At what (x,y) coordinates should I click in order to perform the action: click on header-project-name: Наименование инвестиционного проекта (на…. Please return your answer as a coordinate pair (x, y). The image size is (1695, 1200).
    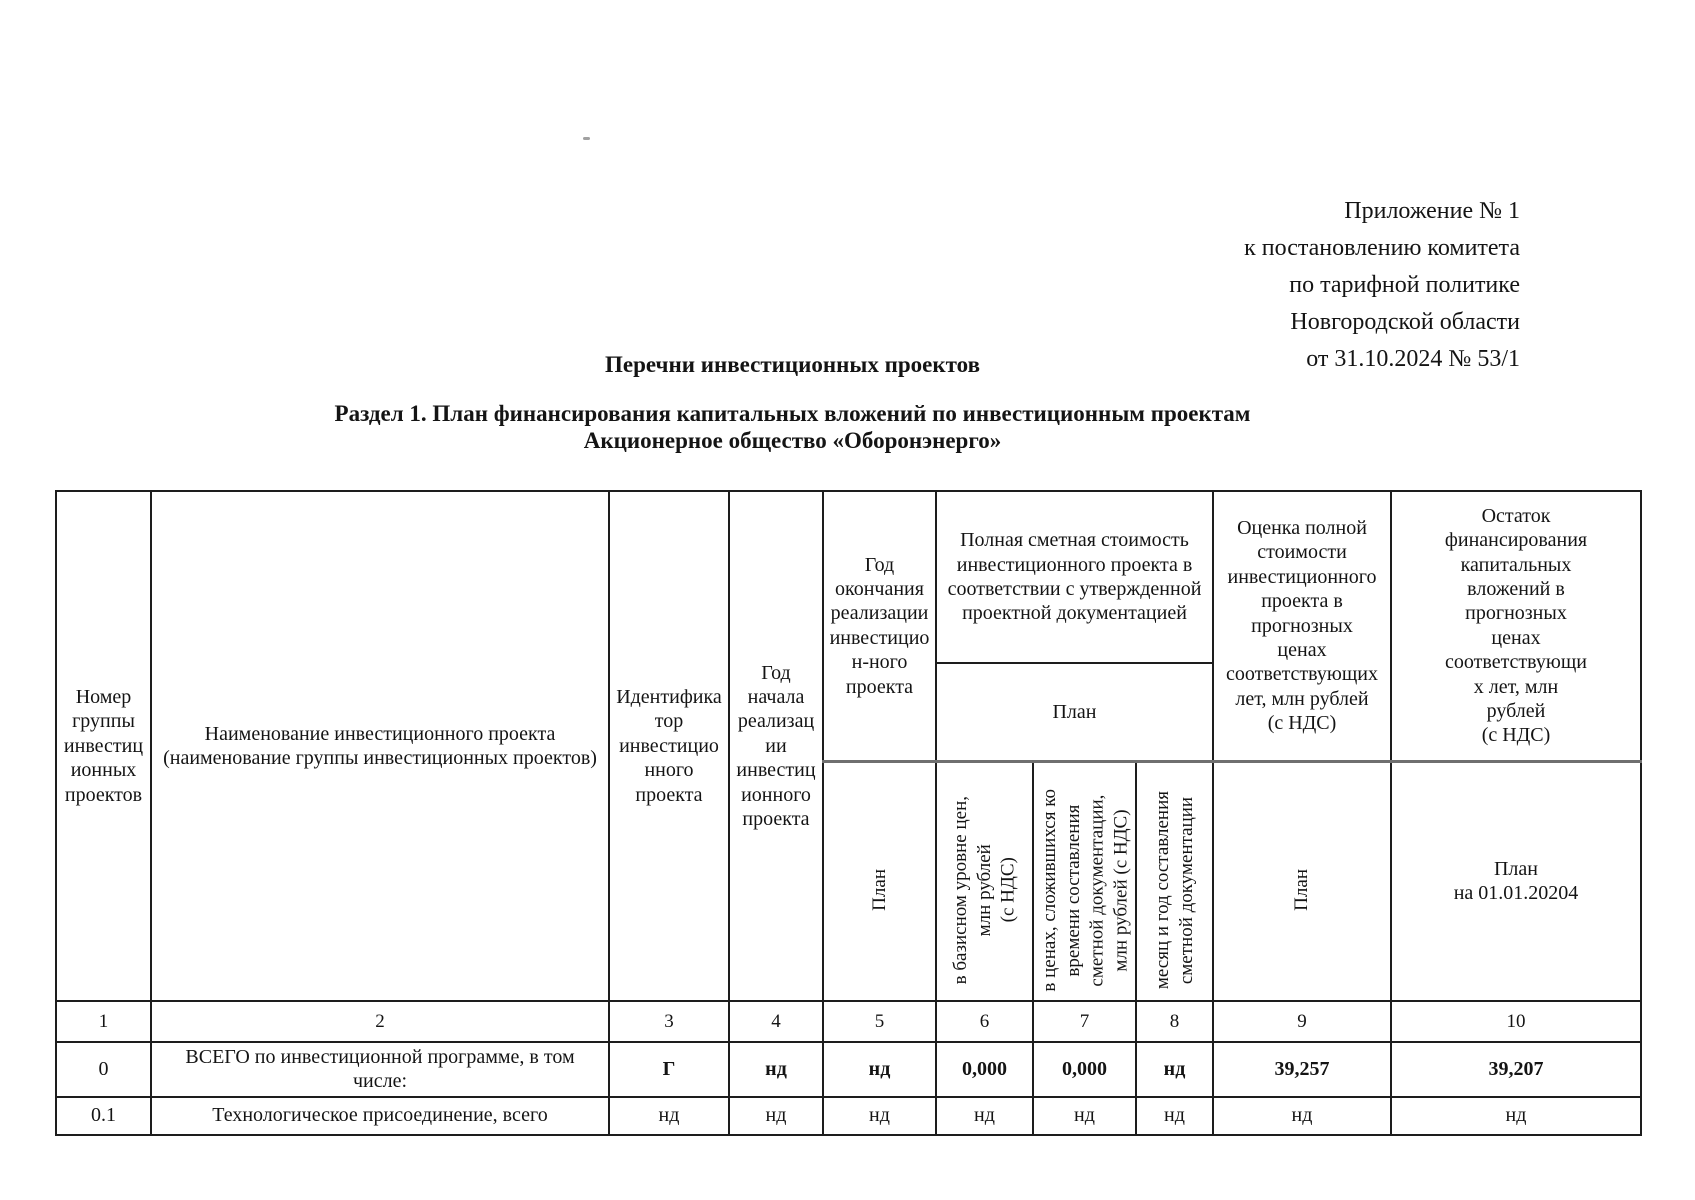
    Looking at the image, I should click on (380, 746).